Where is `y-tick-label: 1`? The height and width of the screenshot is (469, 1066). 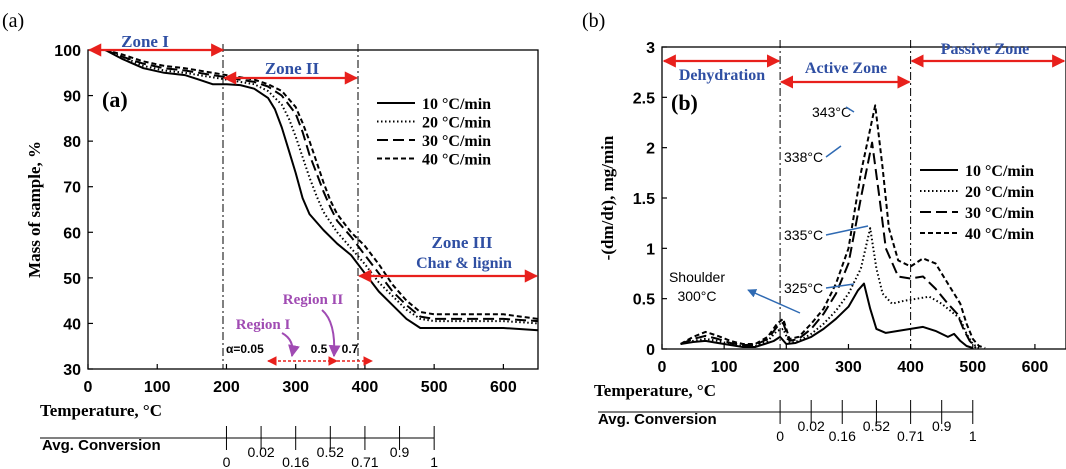 y-tick-label: 1 is located at coordinates (650, 249).